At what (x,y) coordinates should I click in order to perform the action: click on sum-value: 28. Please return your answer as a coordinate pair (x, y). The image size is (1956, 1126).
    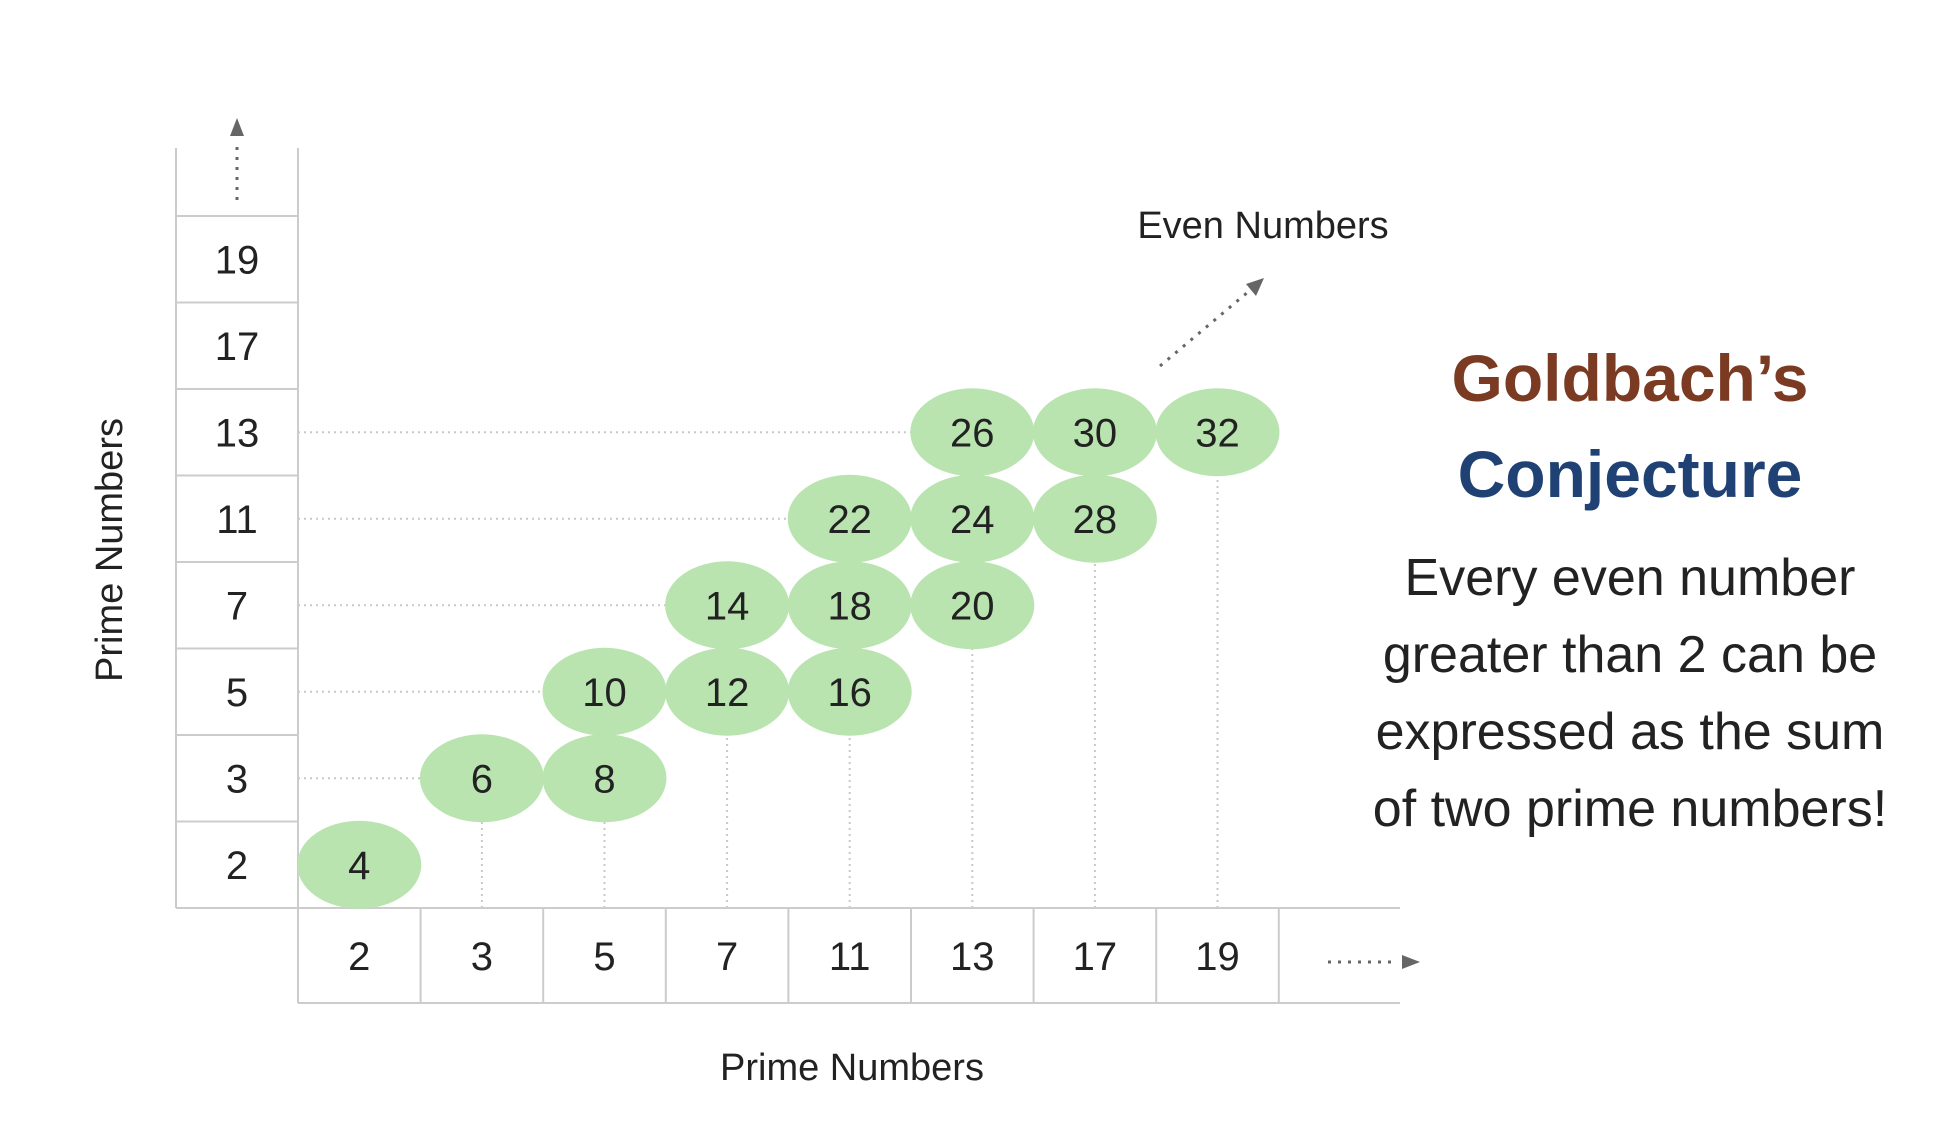
    Looking at the image, I should click on (1095, 520).